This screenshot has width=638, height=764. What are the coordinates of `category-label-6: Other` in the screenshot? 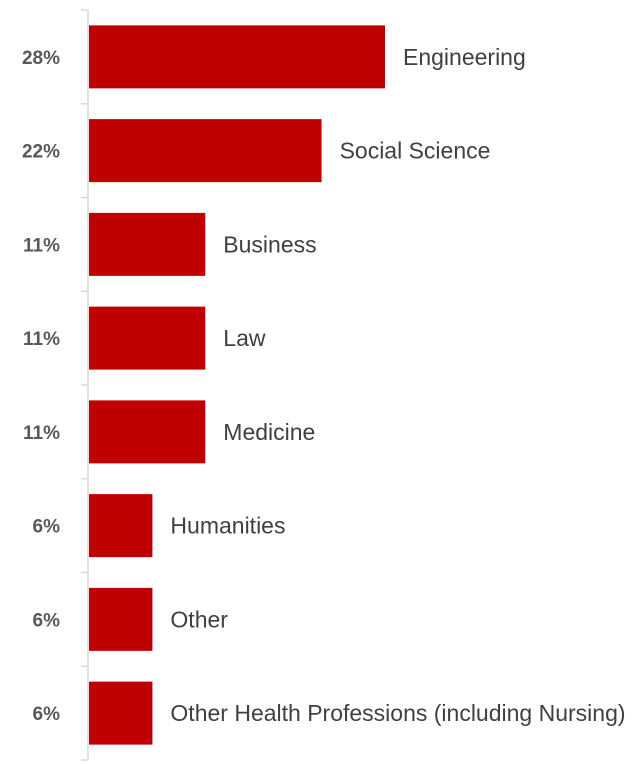 It's located at (199, 619).